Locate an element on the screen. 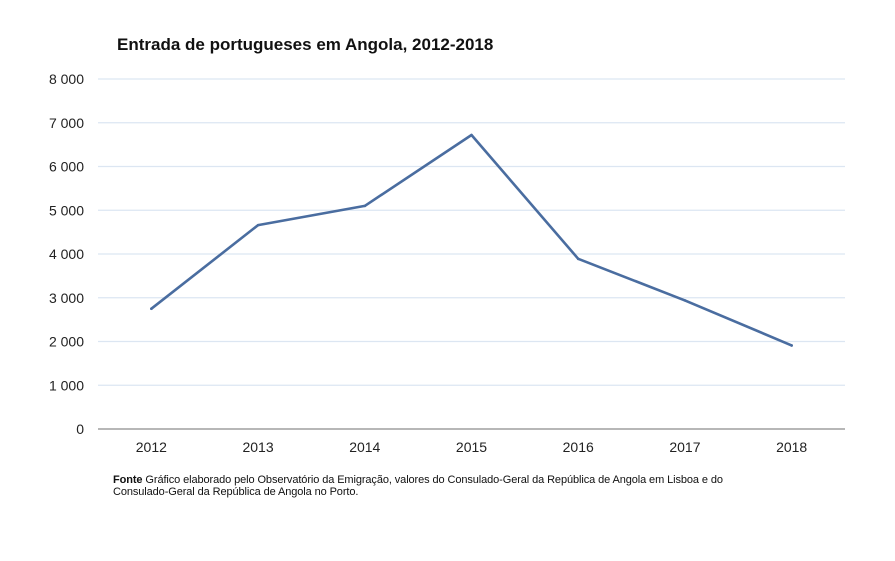 The height and width of the screenshot is (561, 895). y-tick-label: 4 000 is located at coordinates (66, 254).